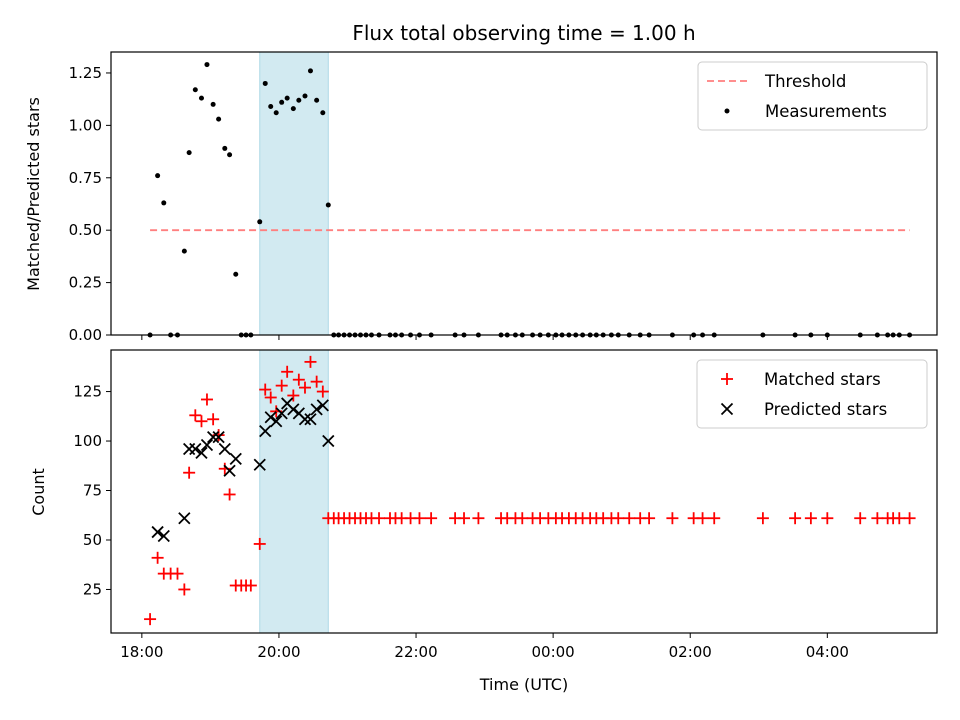 The height and width of the screenshot is (720, 960). What do you see at coordinates (85, 283) in the screenshot?
I see `ratio-y-tick-label: 0.25` at bounding box center [85, 283].